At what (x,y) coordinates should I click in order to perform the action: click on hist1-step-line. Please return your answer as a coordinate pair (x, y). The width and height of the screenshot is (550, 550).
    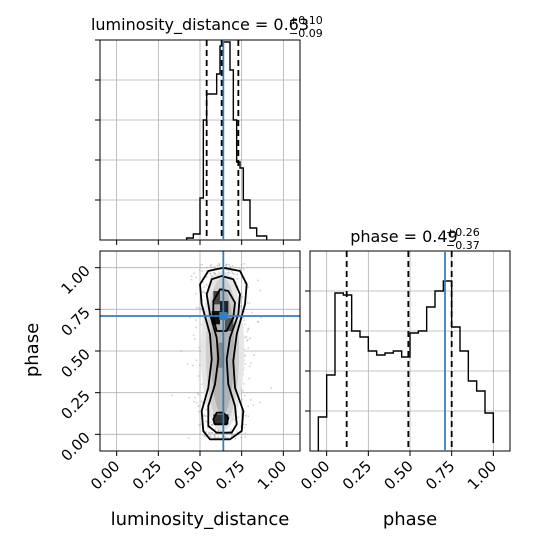
    Looking at the image, I should click on (226, 140).